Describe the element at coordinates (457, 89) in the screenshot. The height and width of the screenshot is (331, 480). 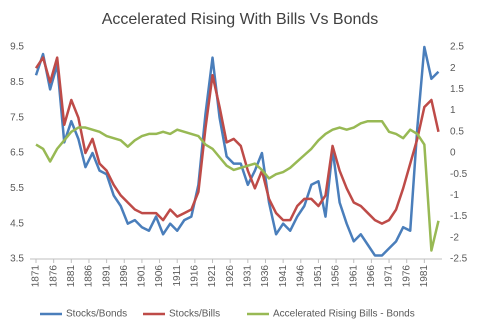
I see `y2-tick-label: 1.5` at that location.